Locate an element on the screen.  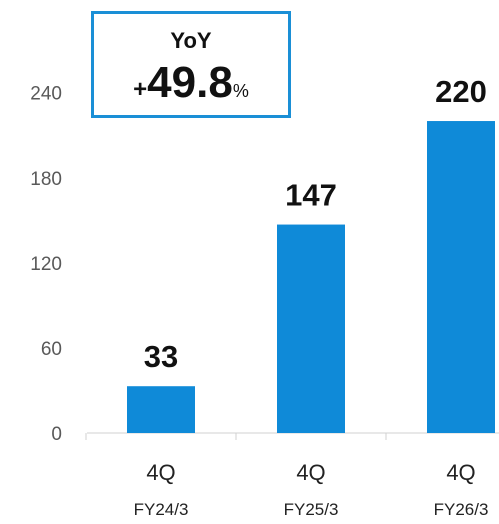
y-tick-label: 180 is located at coordinates (46, 179).